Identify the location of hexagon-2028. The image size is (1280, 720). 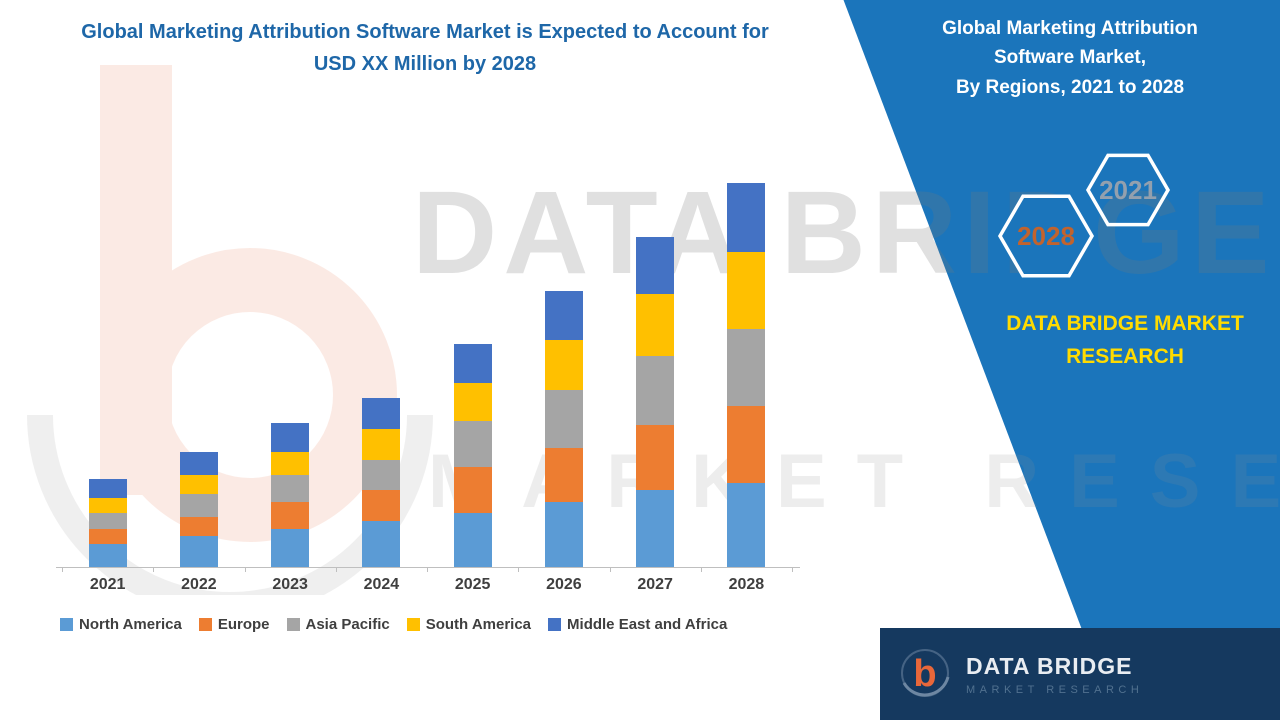
(1046, 236).